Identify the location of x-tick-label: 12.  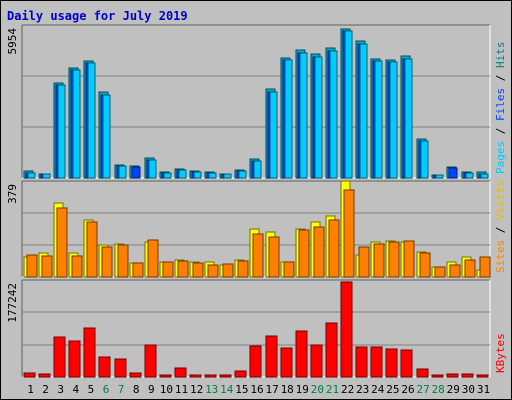
(196, 389).